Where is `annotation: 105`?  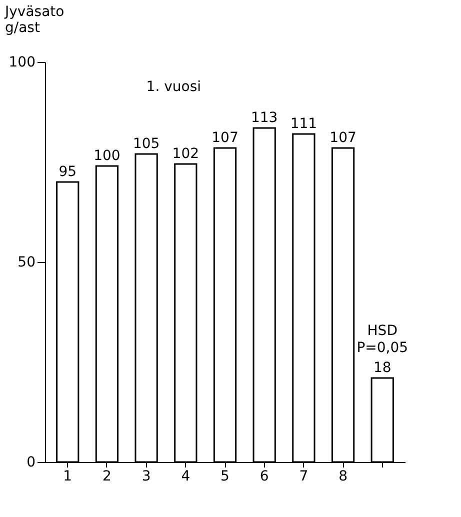
annotation: 105 is located at coordinates (146, 144).